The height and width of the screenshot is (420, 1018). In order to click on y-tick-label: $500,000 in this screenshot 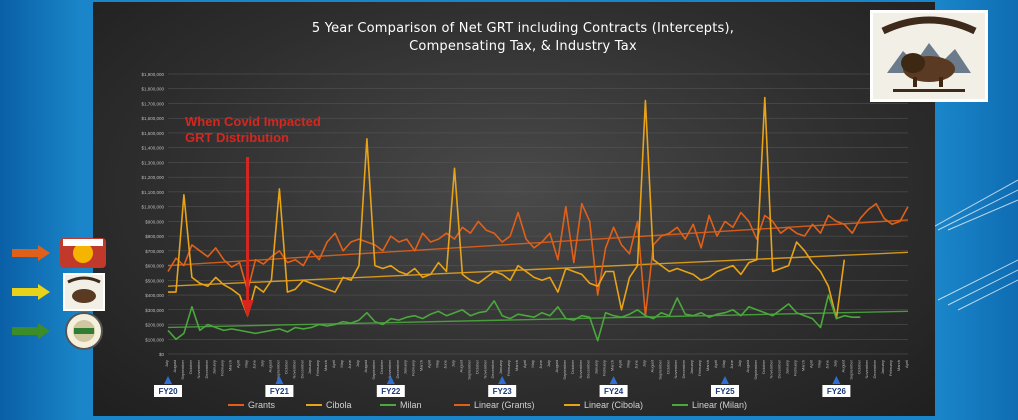, I will do `click(154, 280)`.